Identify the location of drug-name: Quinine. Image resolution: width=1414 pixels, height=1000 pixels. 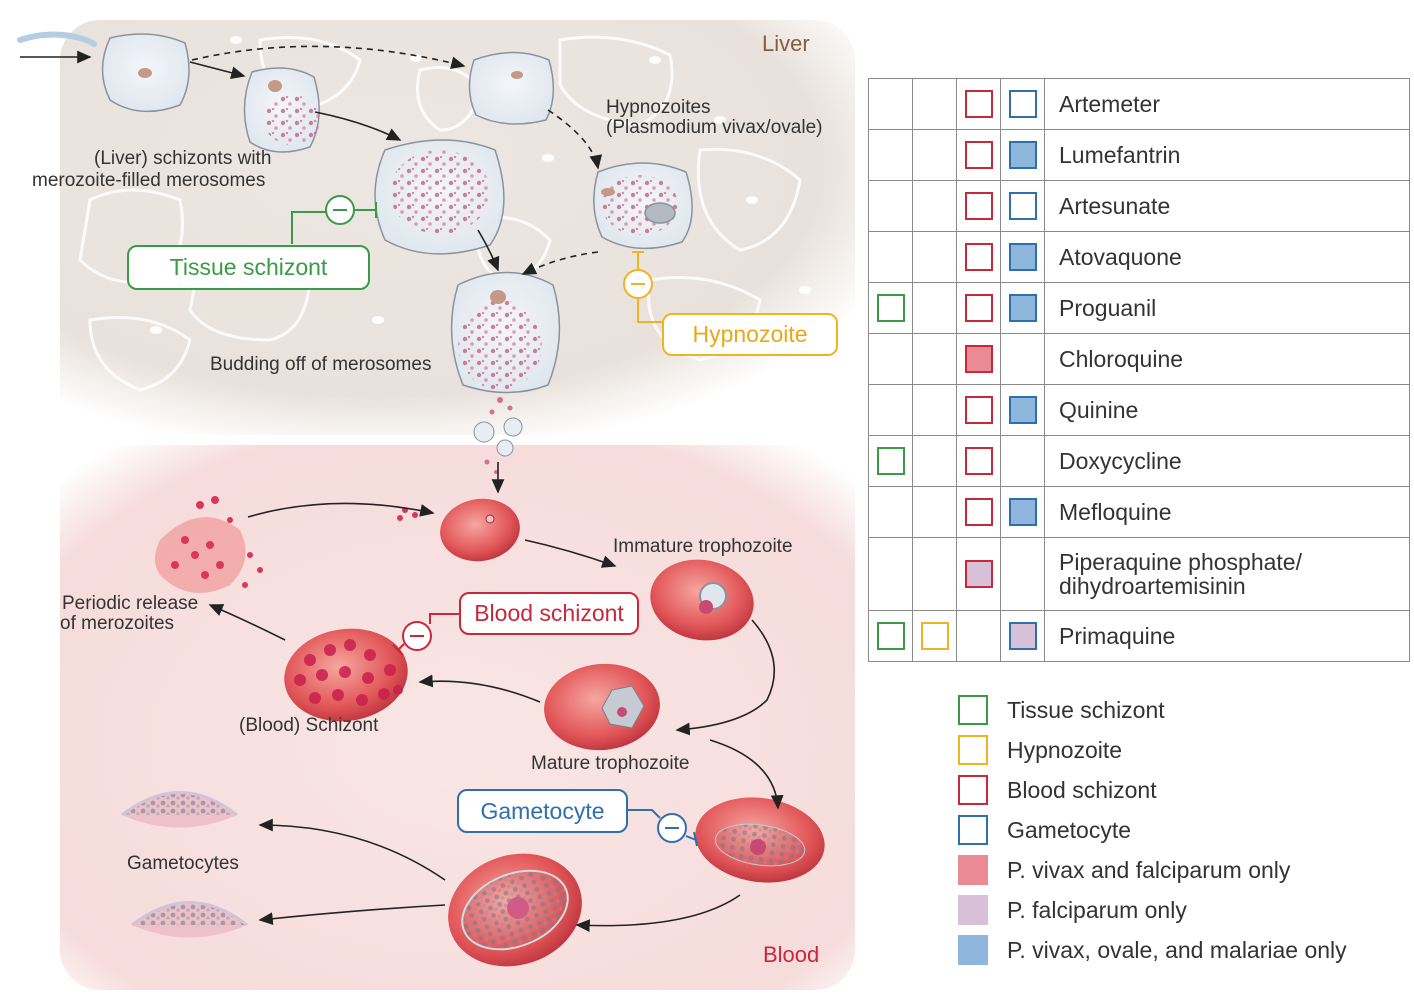
(1227, 410).